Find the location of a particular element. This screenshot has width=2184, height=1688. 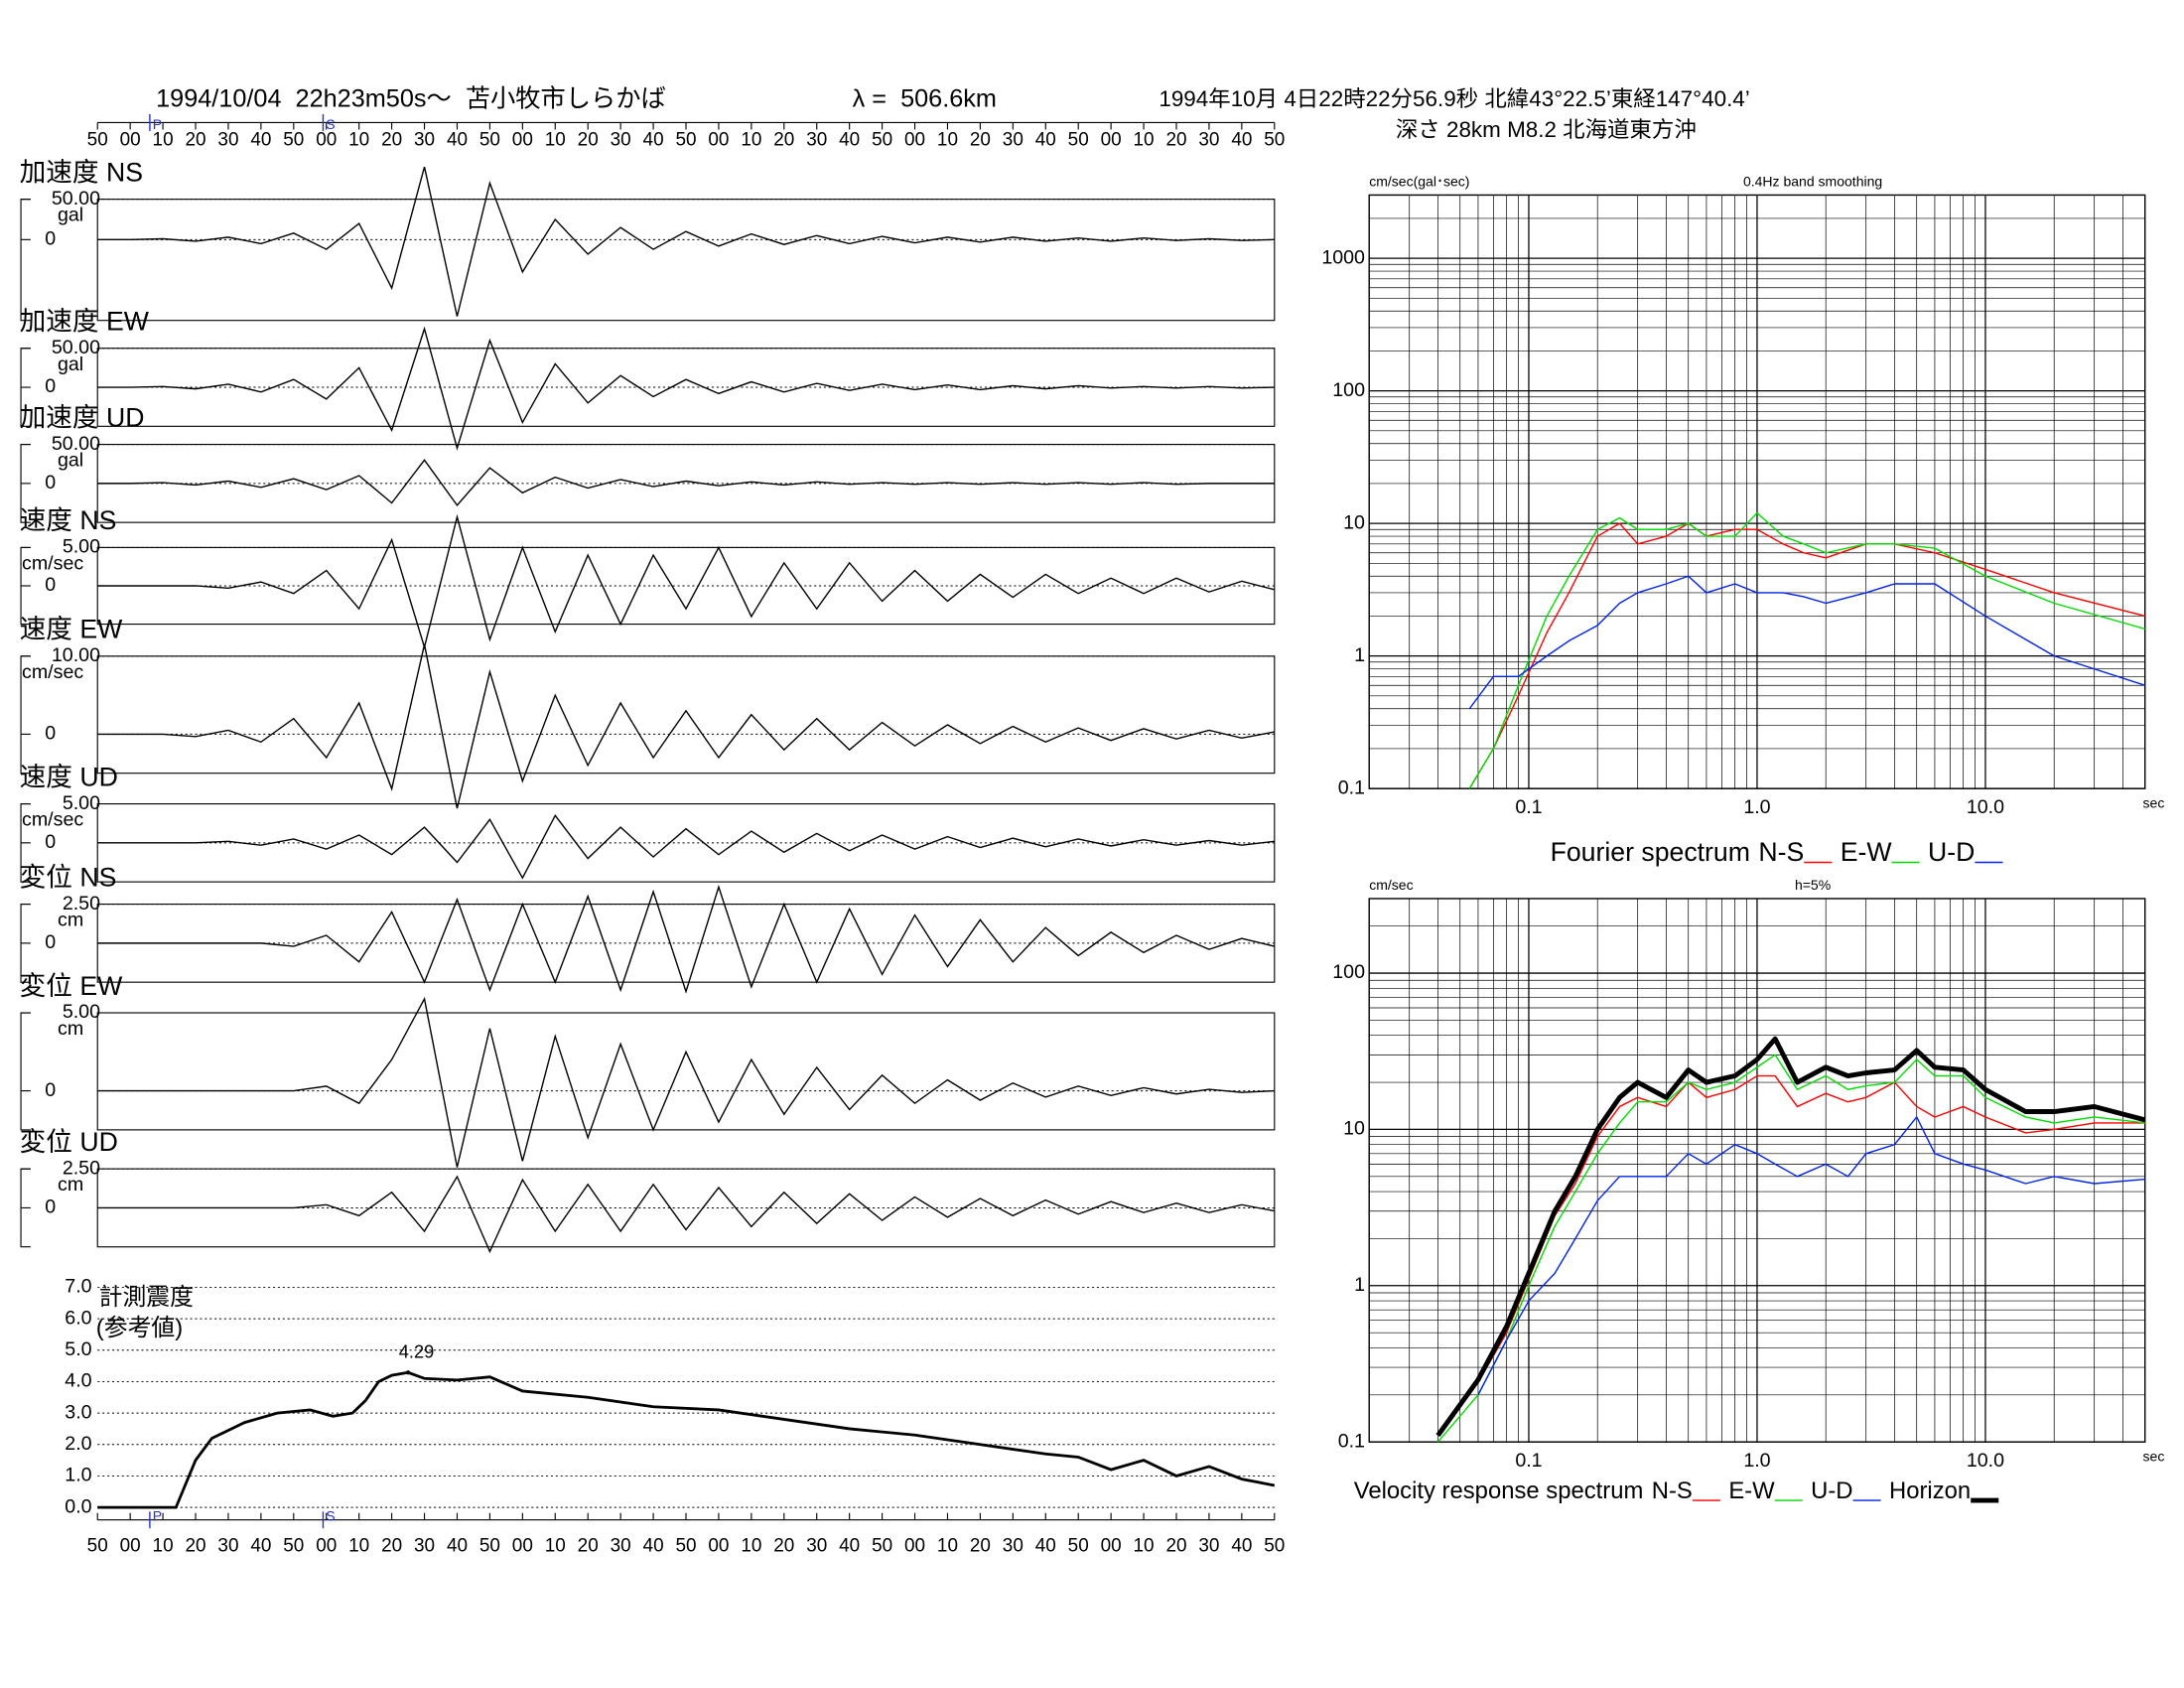

legend-label: E-W is located at coordinates (1751, 1490).